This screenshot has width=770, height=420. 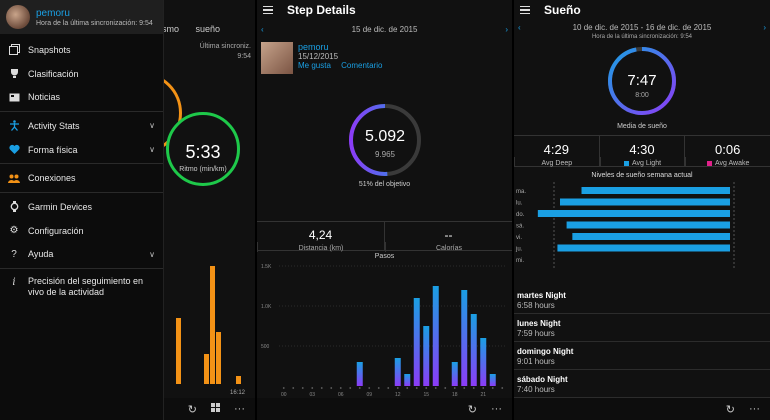 What do you see at coordinates (203, 152) in the screenshot?
I see `pace-value: 5:33` at bounding box center [203, 152].